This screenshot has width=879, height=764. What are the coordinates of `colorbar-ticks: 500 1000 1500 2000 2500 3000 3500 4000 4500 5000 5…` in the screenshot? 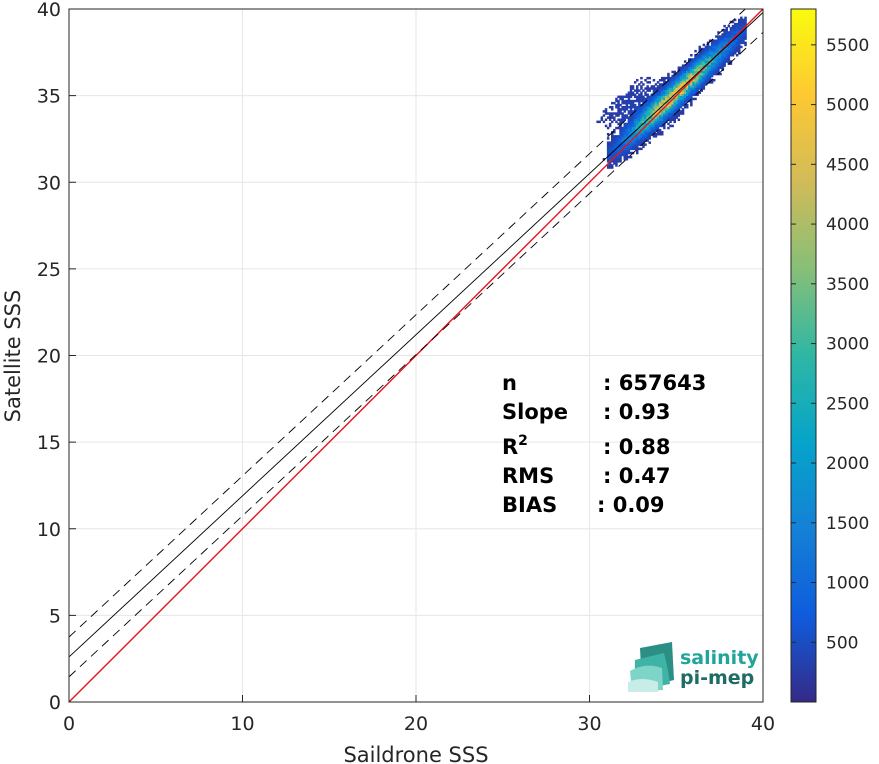 It's located at (830, 344).